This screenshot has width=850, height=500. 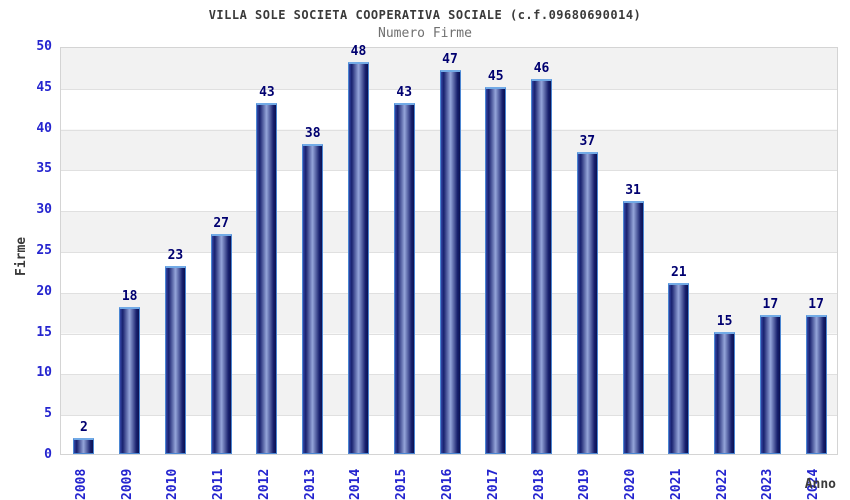 What do you see at coordinates (313, 298) in the screenshot?
I see `bar-2013` at bounding box center [313, 298].